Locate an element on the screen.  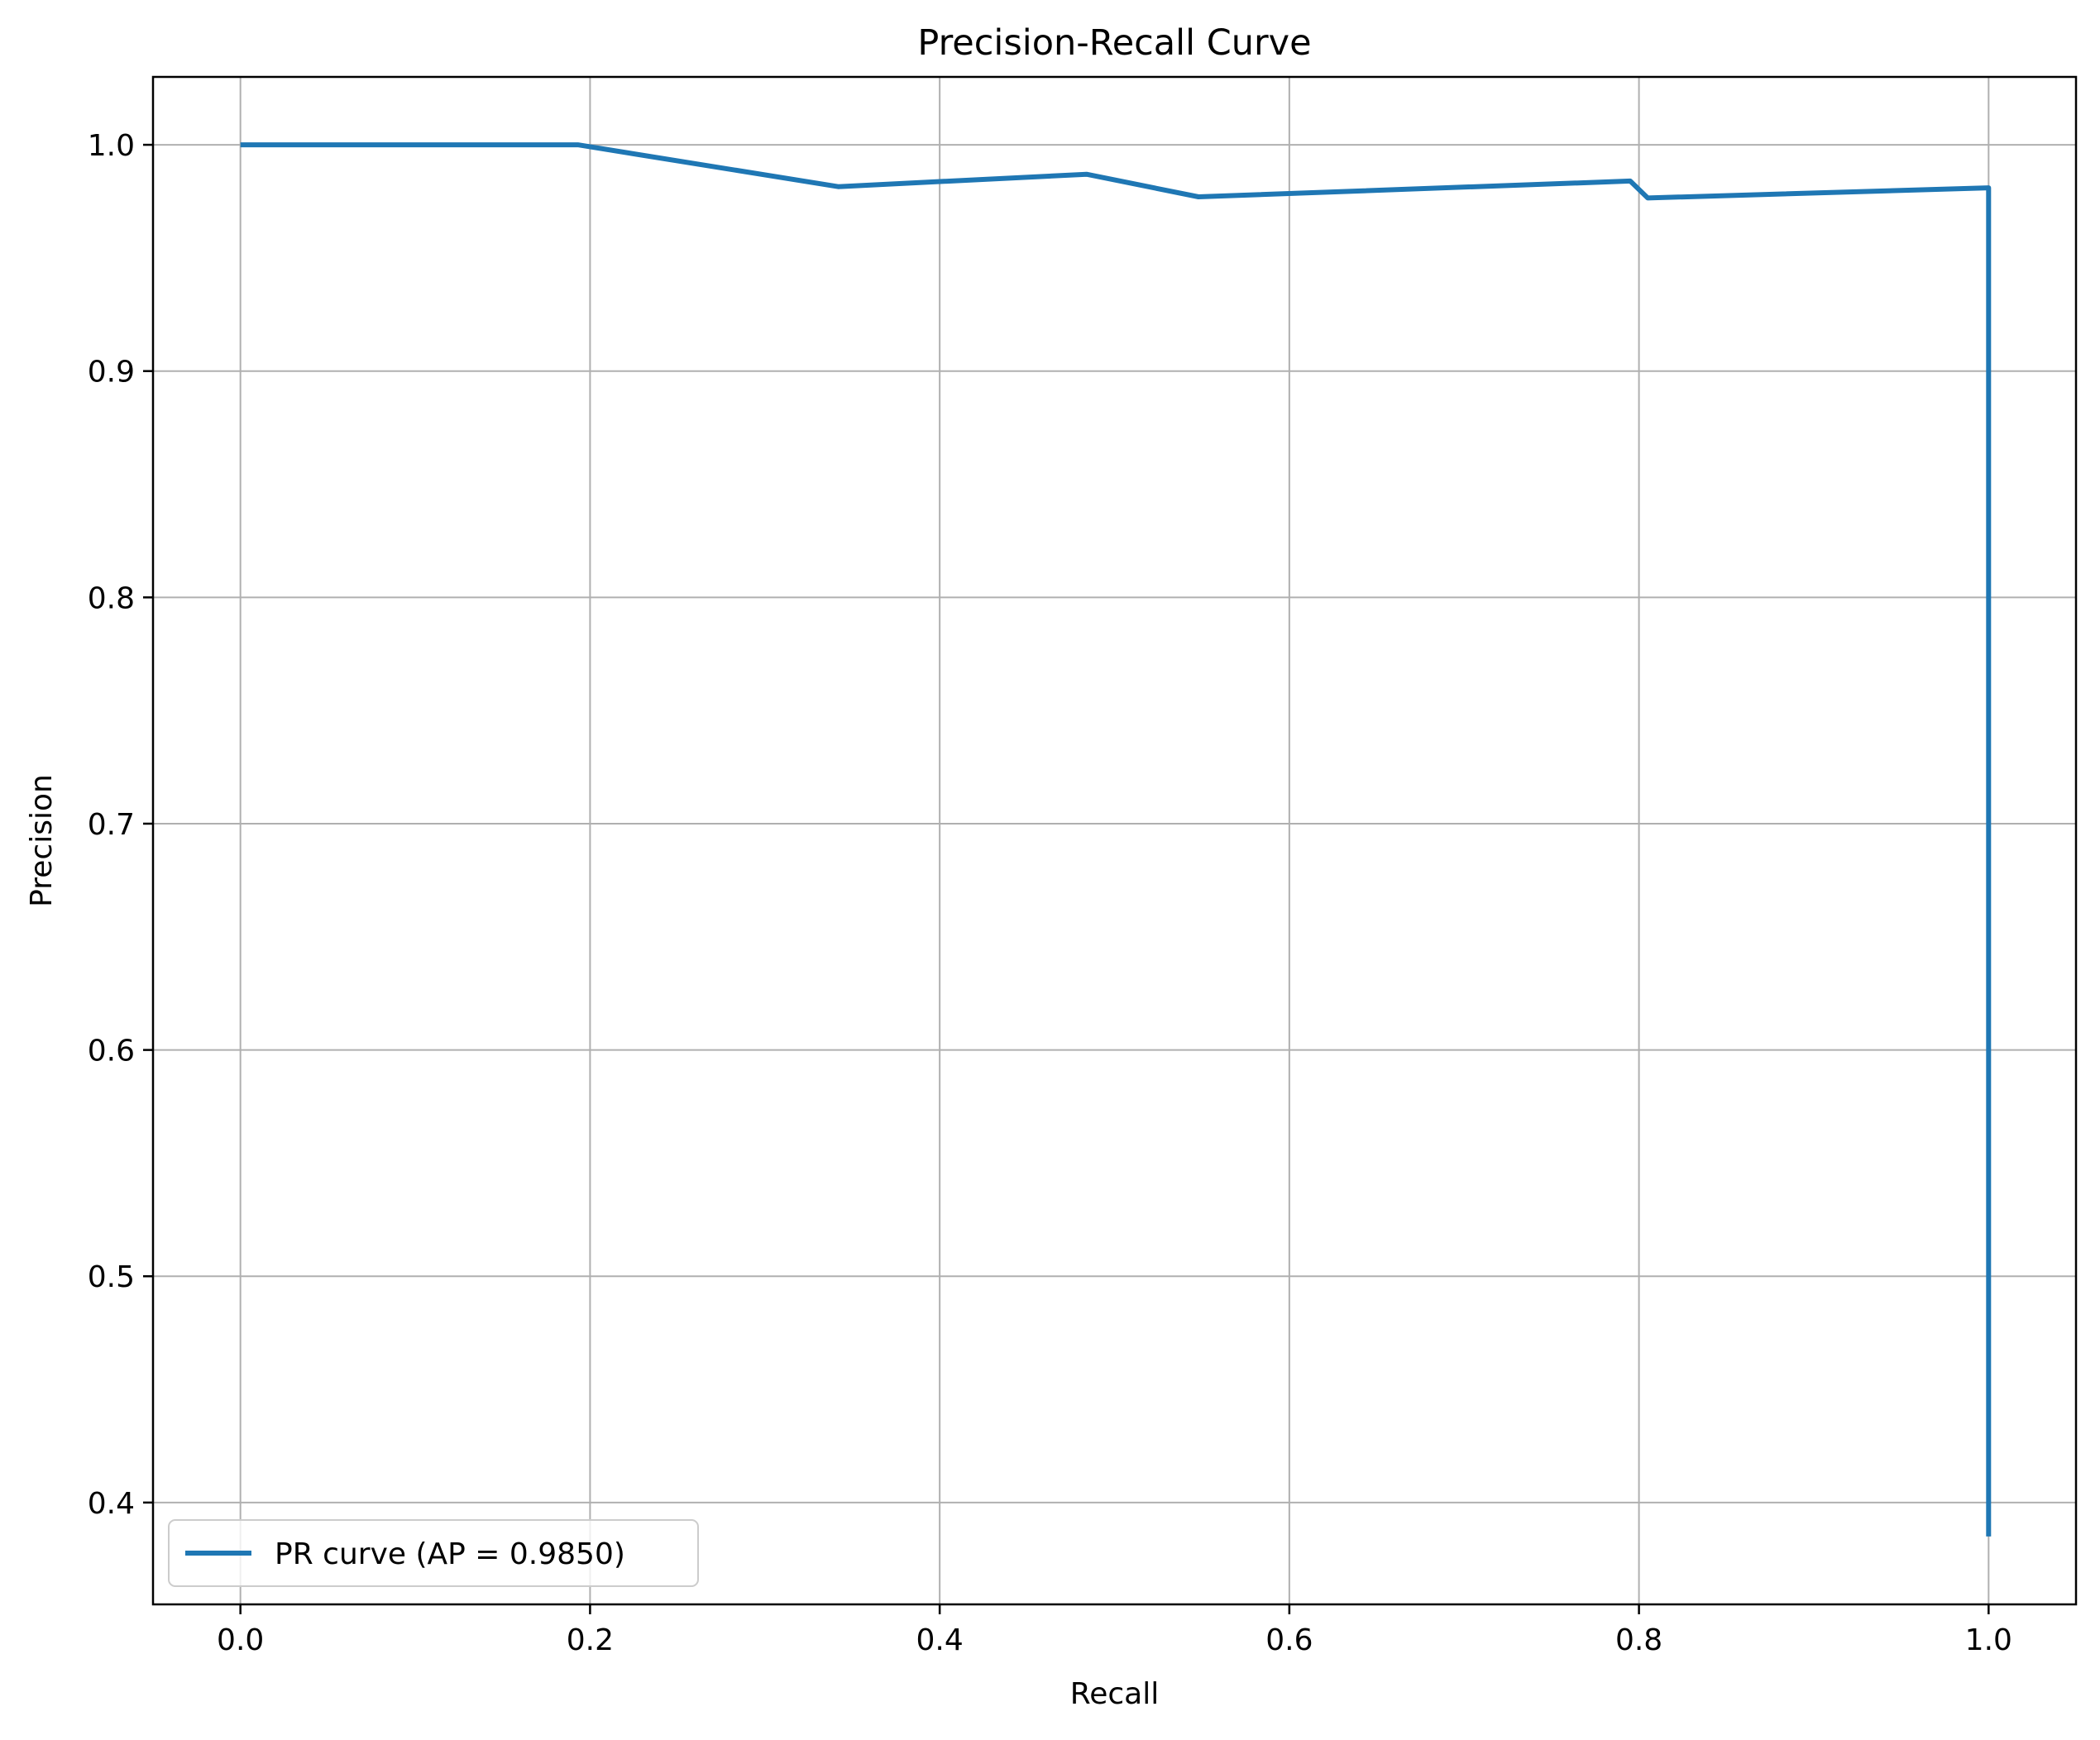
x-tick-label-5: 1.0 is located at coordinates (1988, 1640).